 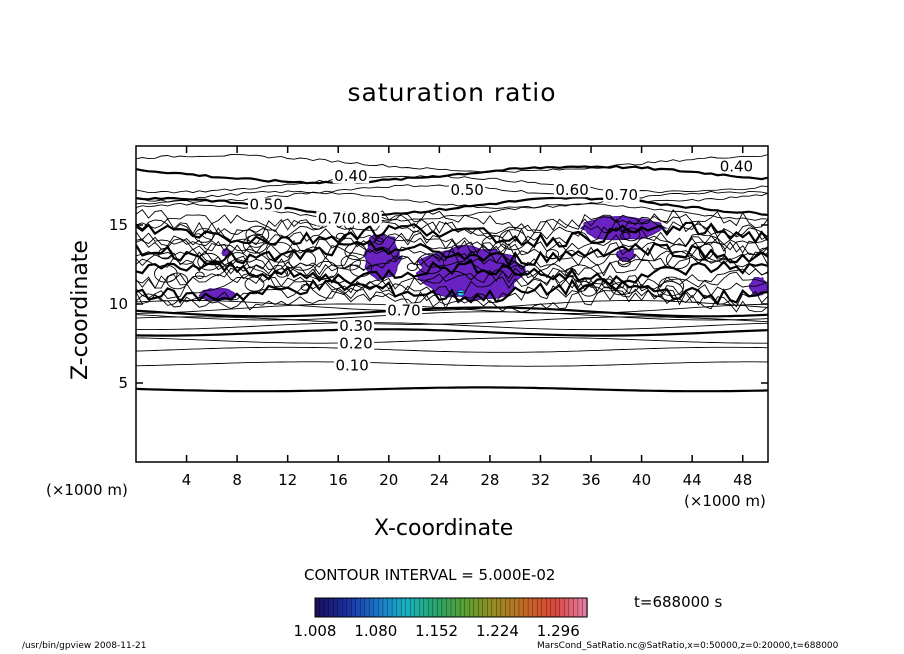 I want to click on x-tick-label: 44, so click(x=692, y=480).